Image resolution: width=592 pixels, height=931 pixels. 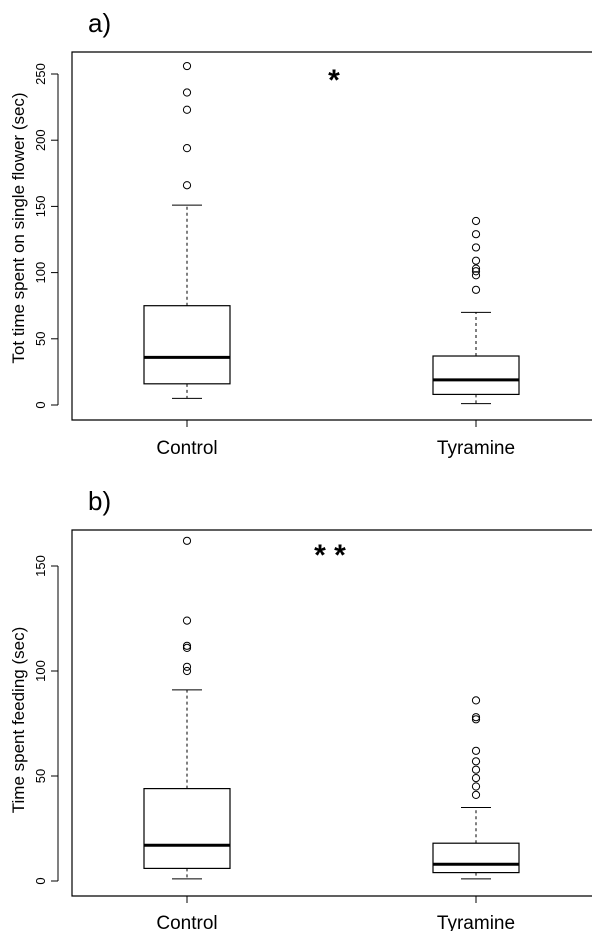 What do you see at coordinates (40, 140) in the screenshot?
I see `y-tick-label: 200` at bounding box center [40, 140].